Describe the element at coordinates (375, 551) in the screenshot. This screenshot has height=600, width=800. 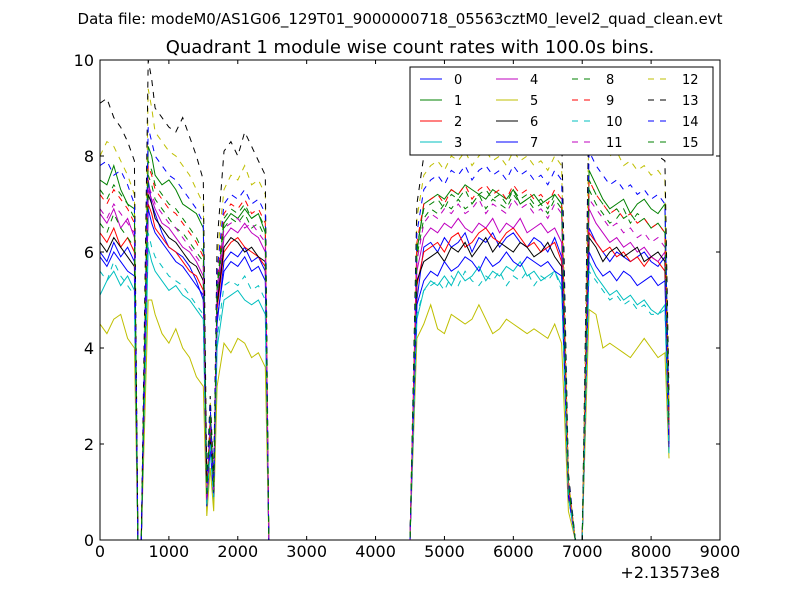
I see `x-tick-label: 4000` at that location.